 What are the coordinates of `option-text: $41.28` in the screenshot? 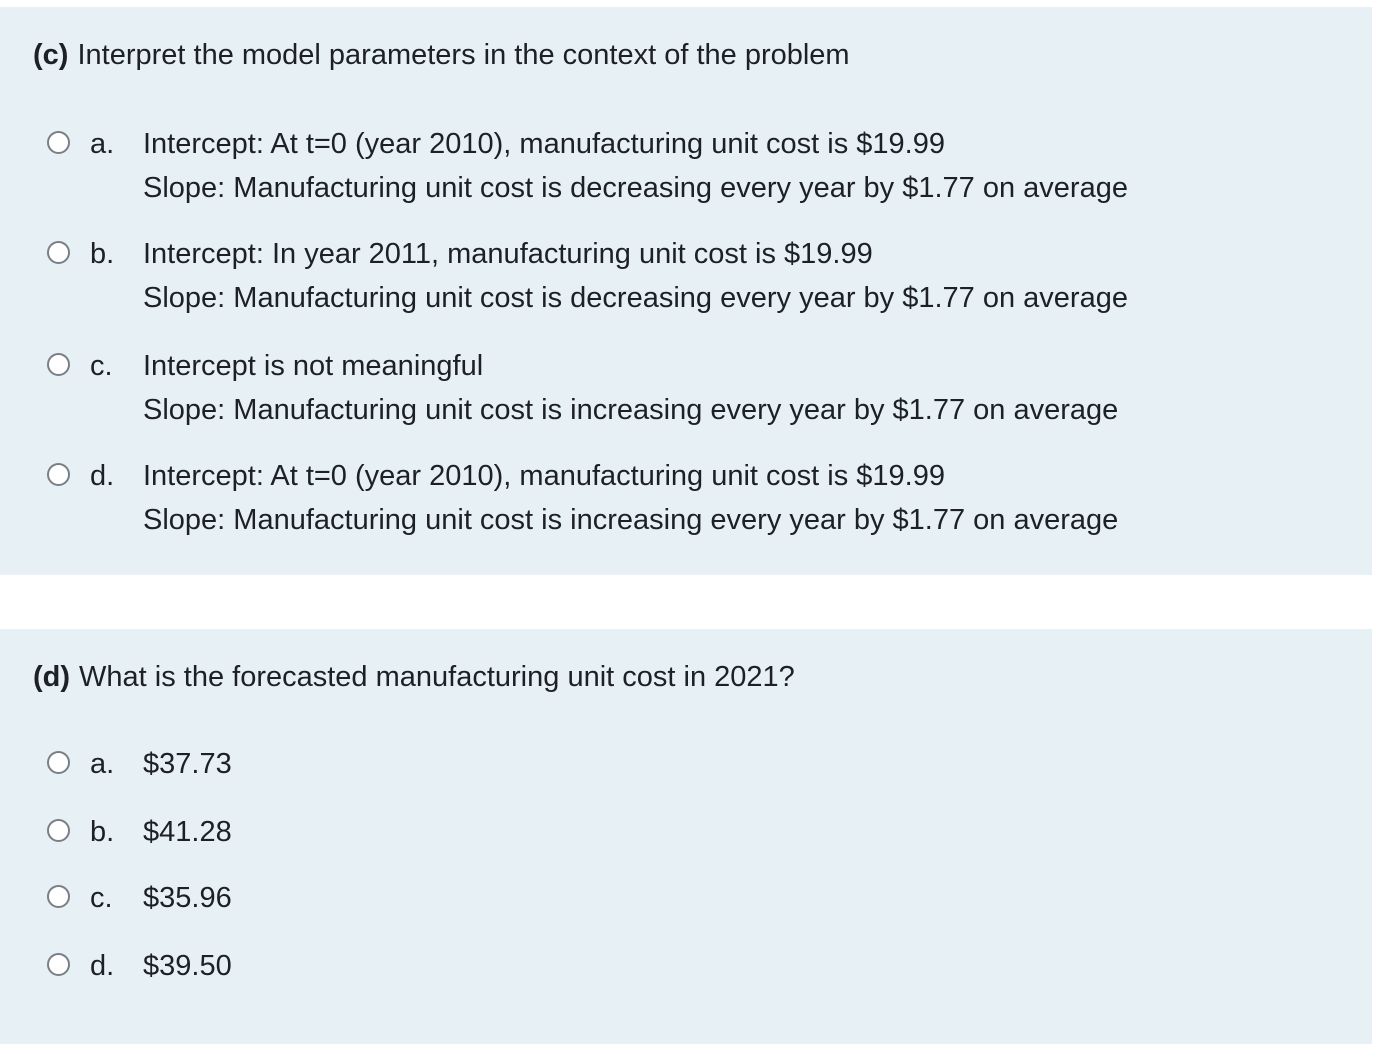 It's located at (187, 832).